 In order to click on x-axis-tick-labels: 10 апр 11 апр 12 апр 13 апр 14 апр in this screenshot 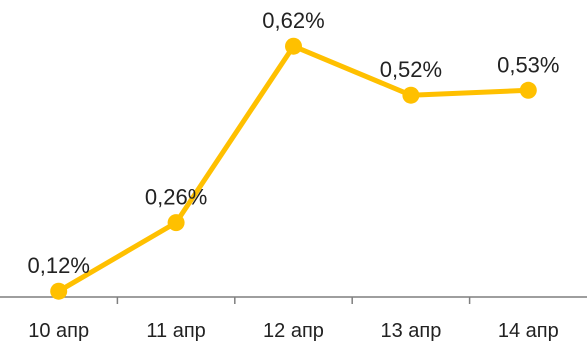, I will do `click(293, 331)`.